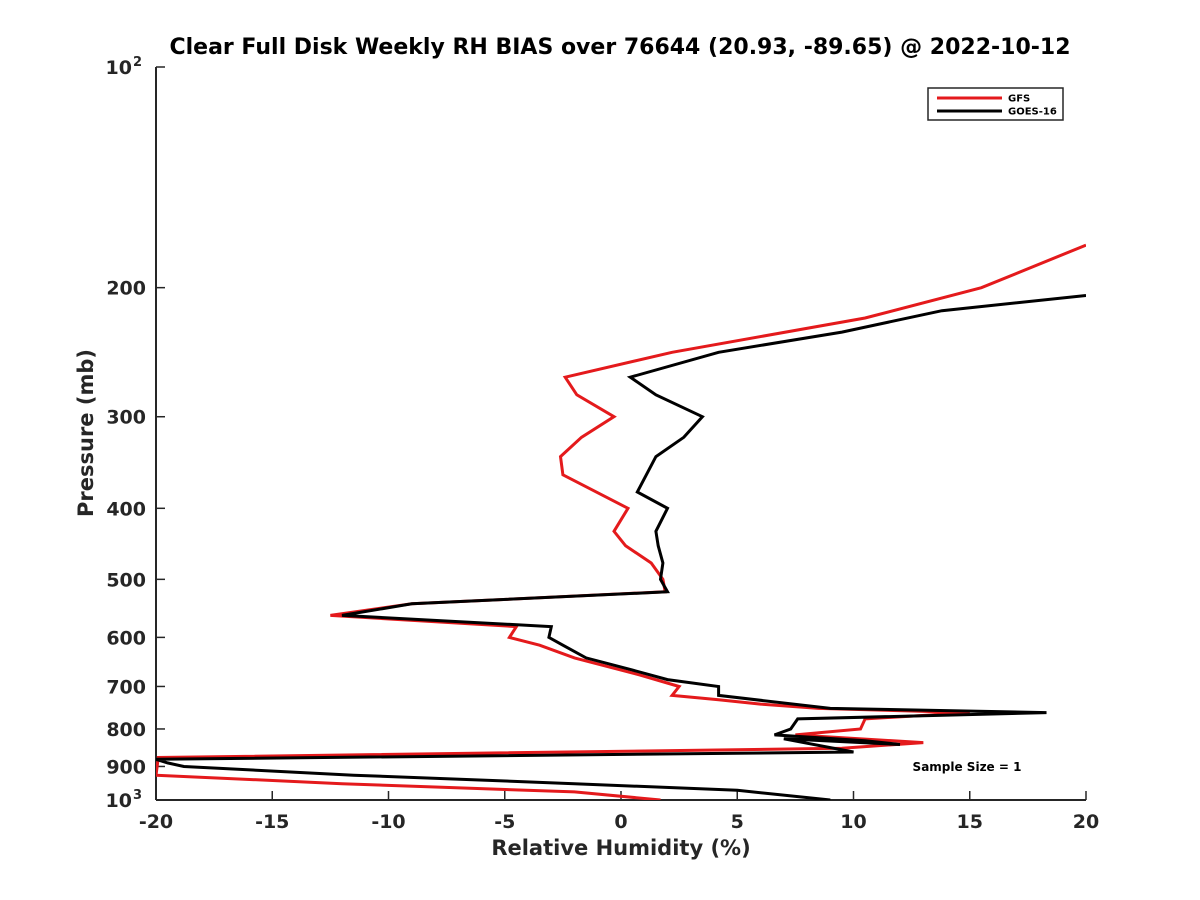 The height and width of the screenshot is (900, 1200). I want to click on x-tick-label: 20, so click(1086, 822).